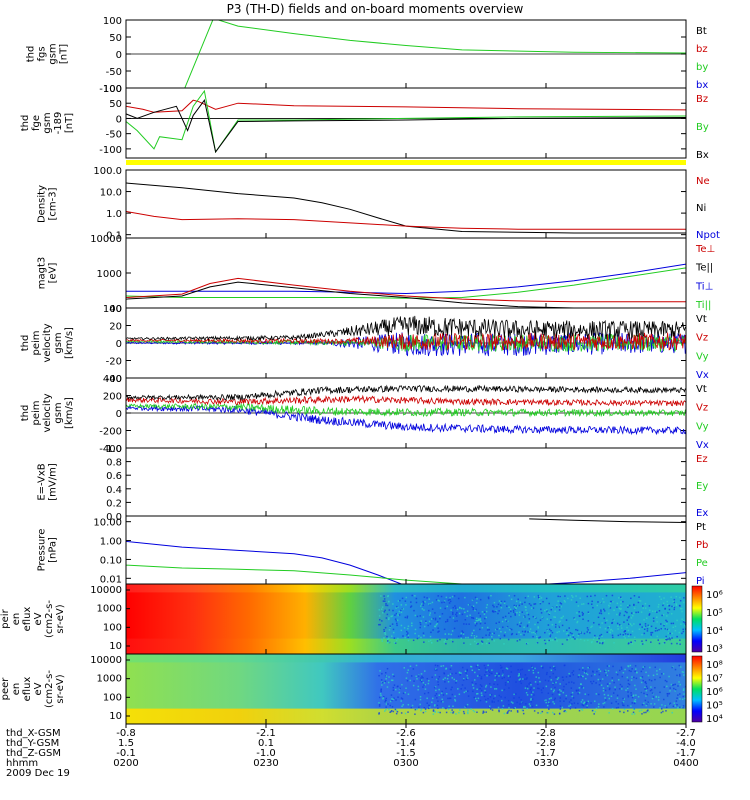 The height and width of the screenshot is (800, 750). What do you see at coordinates (48, 482) in the screenshot?
I see `efield-ylabel: E=-VxB[mV/m]` at bounding box center [48, 482].